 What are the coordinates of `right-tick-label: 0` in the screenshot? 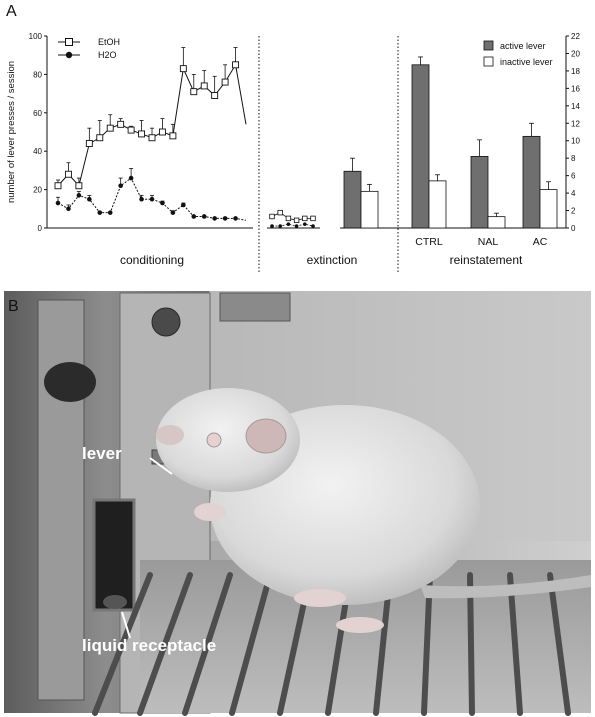 It's located at (573, 228).